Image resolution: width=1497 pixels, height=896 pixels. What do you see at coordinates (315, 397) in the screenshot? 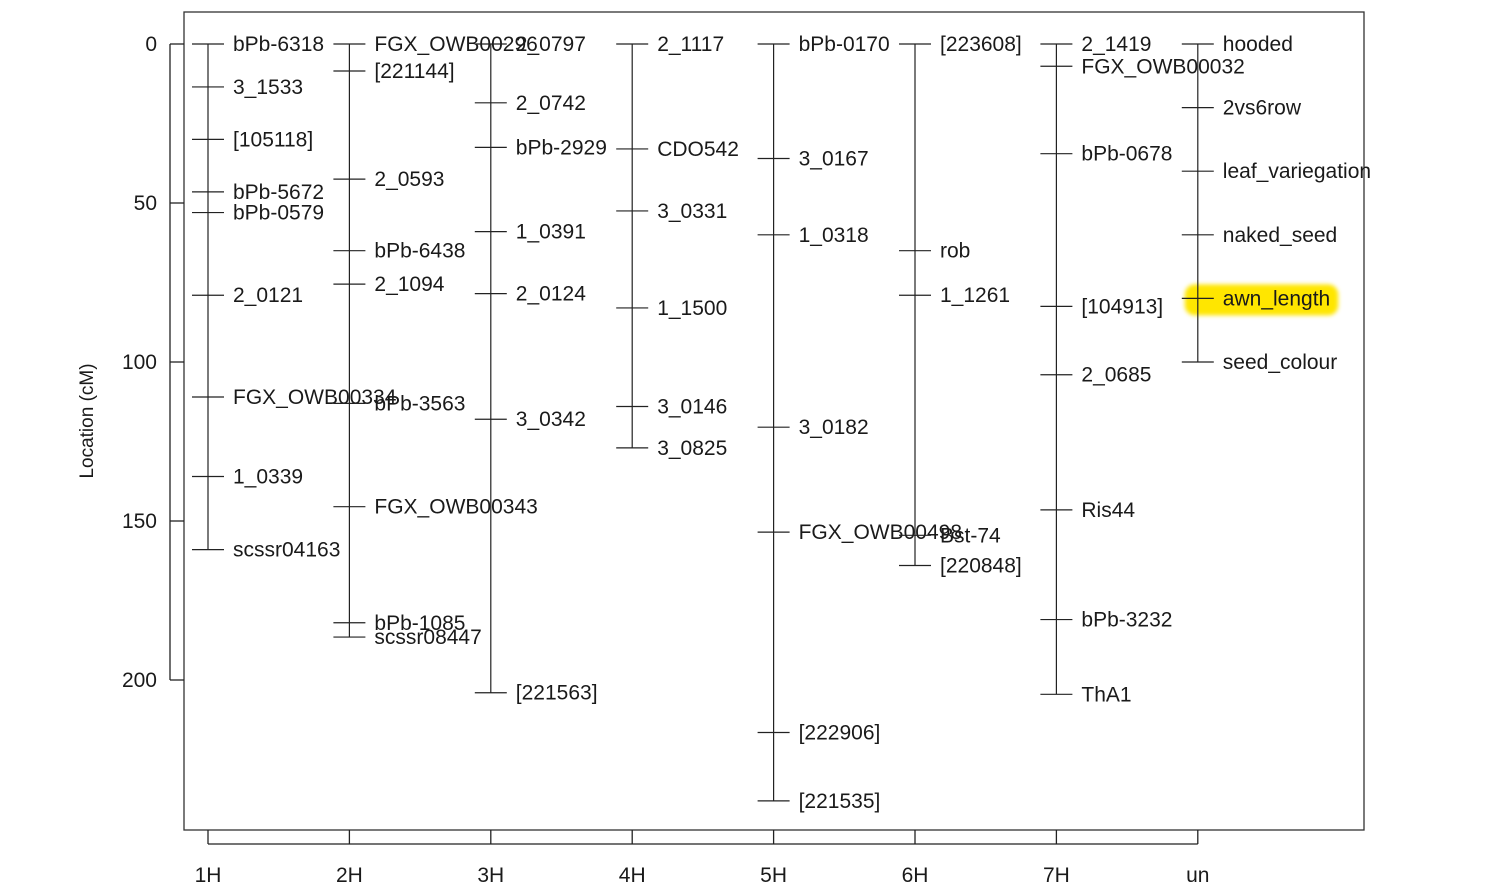
I see `marker-label: FGX_OWB00334` at bounding box center [315, 397].